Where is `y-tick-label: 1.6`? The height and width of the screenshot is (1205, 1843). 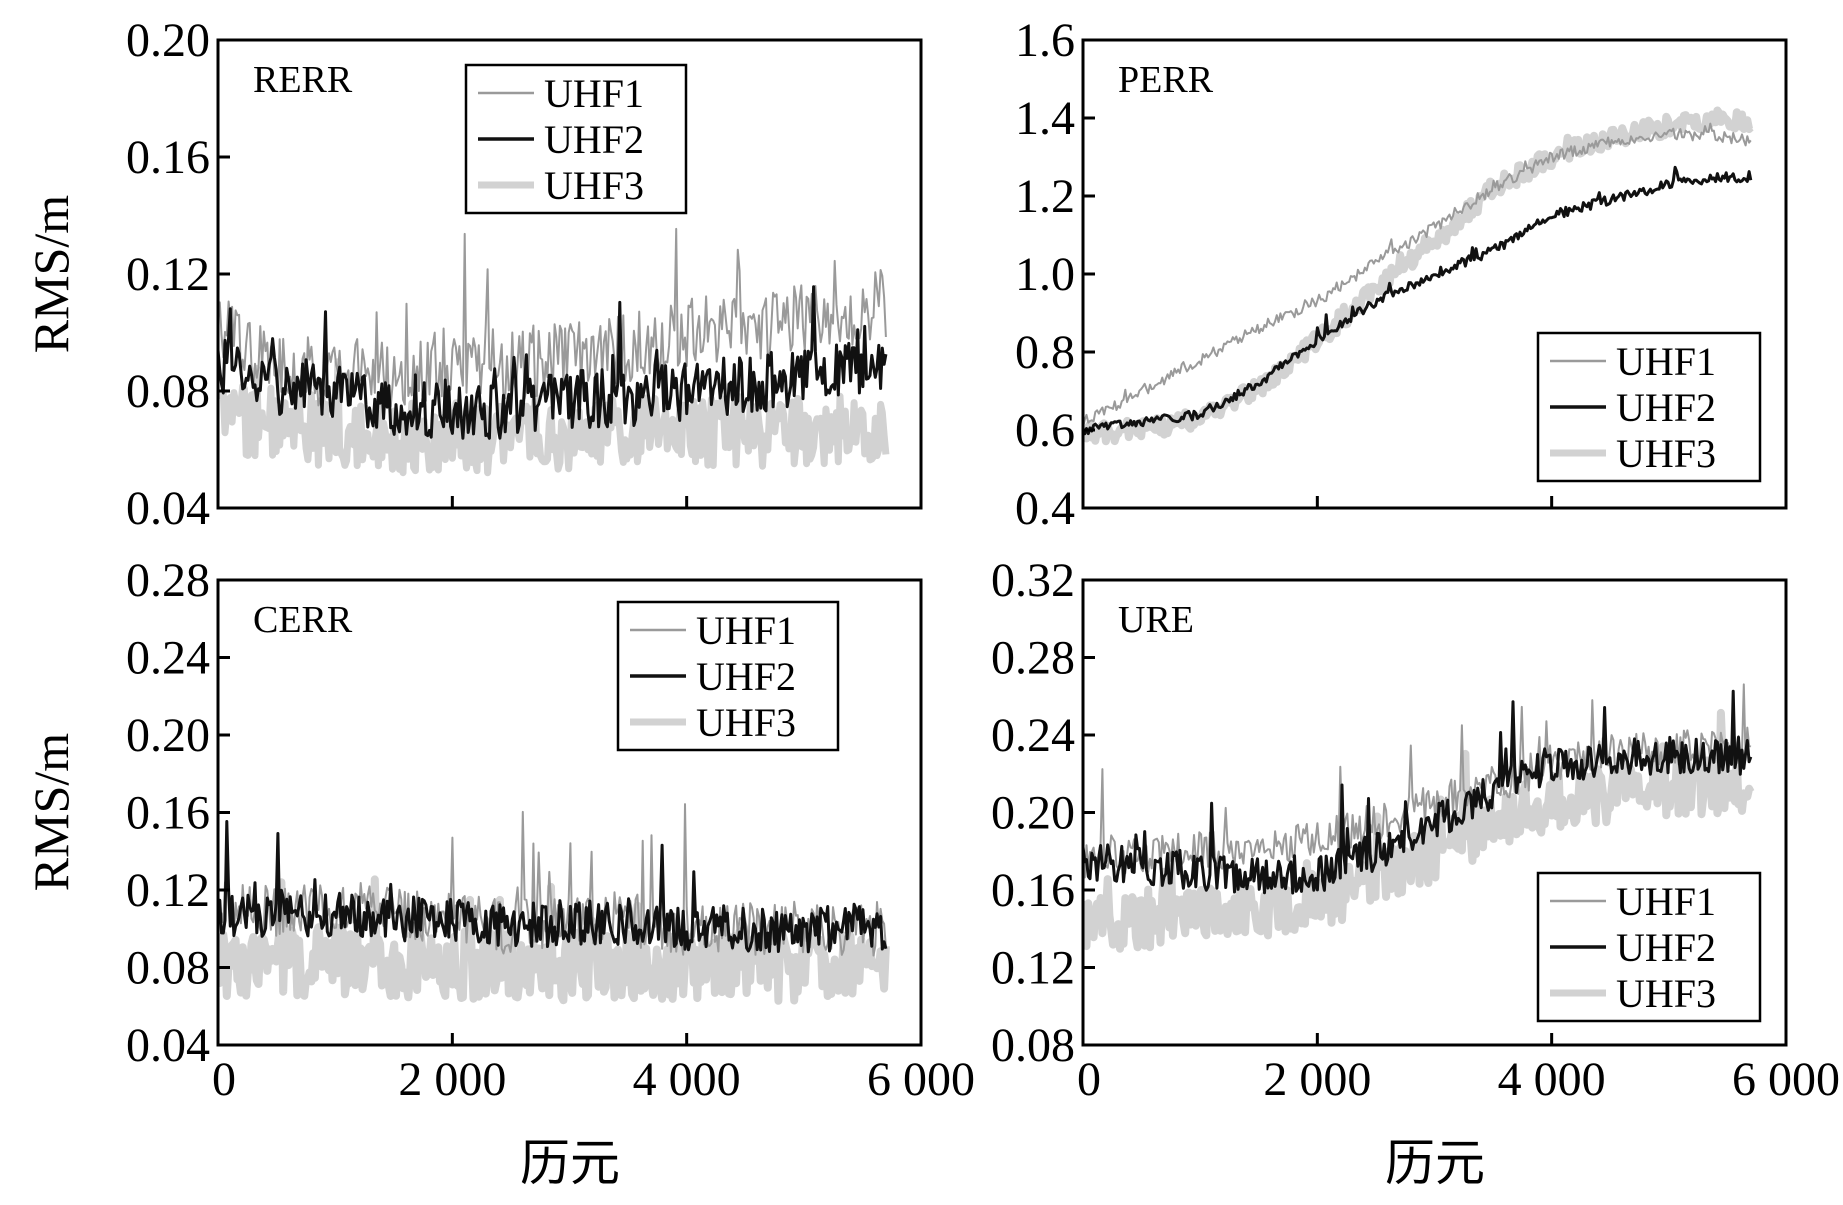
y-tick-label: 1.6 is located at coordinates (1045, 40).